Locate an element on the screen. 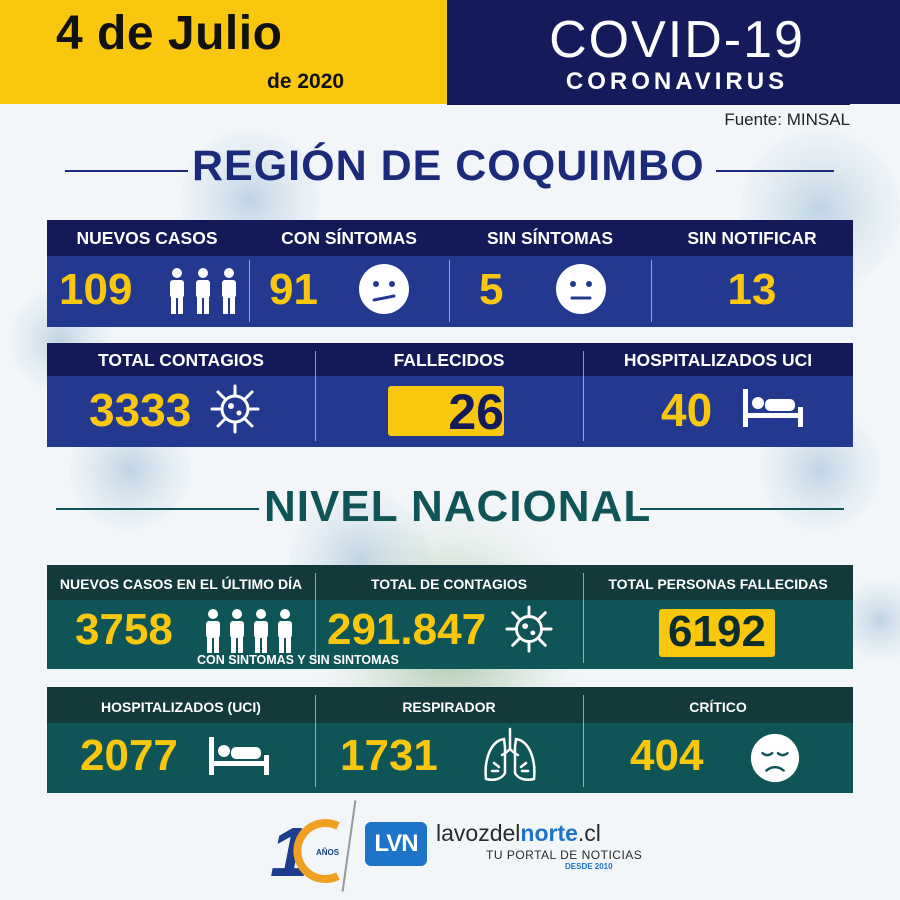  national-new-cases-label: NUEVOS CASOS EN EL ÚLTIMO DÍA is located at coordinates (181, 584).